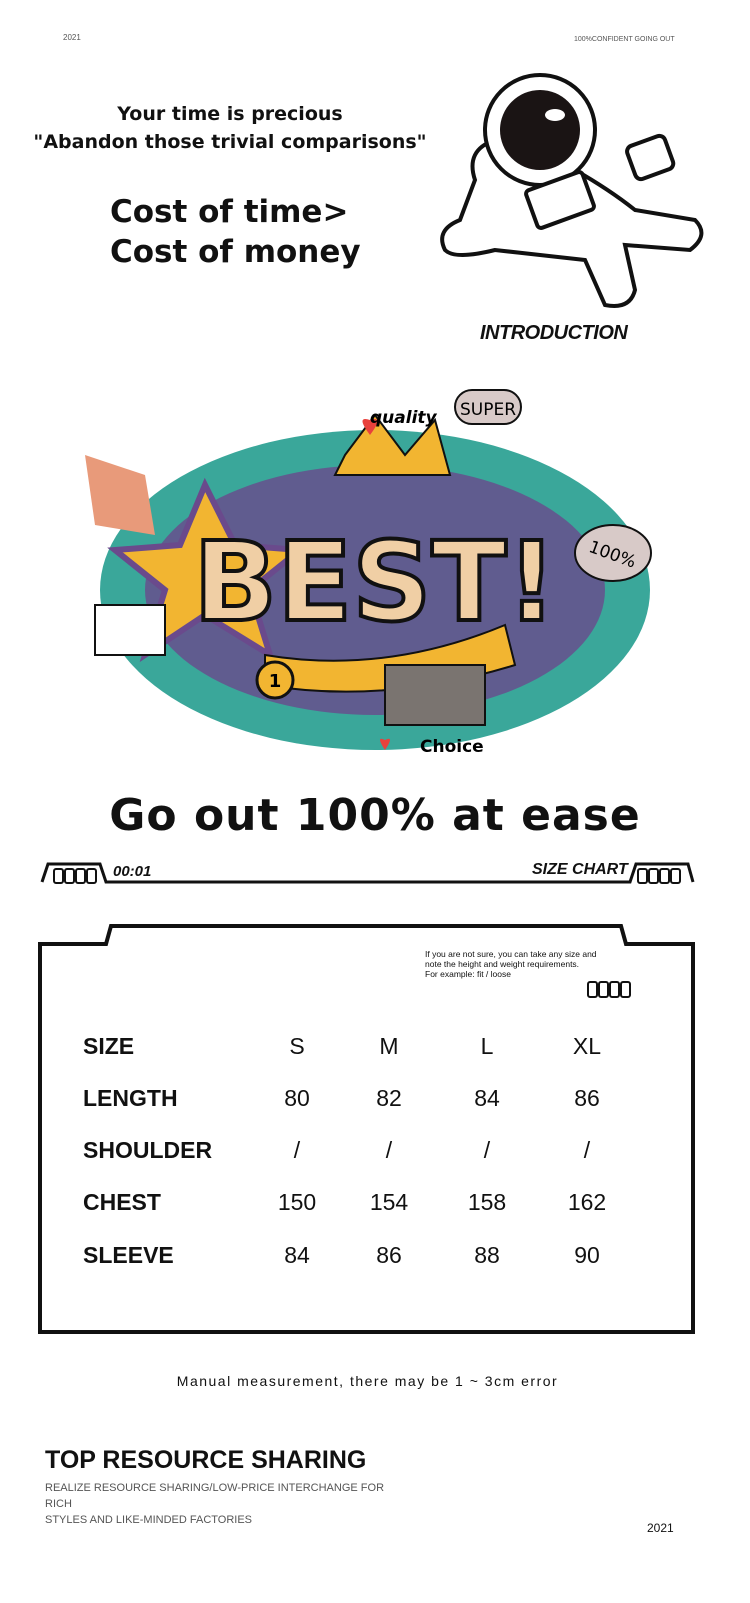 This screenshot has height=1603, width=750. Describe the element at coordinates (367, 873) in the screenshot. I see `size-chart-header-bar` at that location.